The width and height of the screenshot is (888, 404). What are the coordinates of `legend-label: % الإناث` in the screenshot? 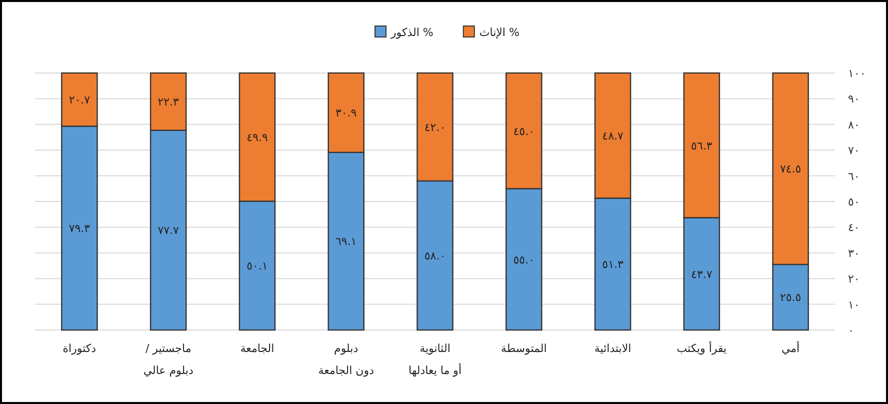 It's located at (499, 32).